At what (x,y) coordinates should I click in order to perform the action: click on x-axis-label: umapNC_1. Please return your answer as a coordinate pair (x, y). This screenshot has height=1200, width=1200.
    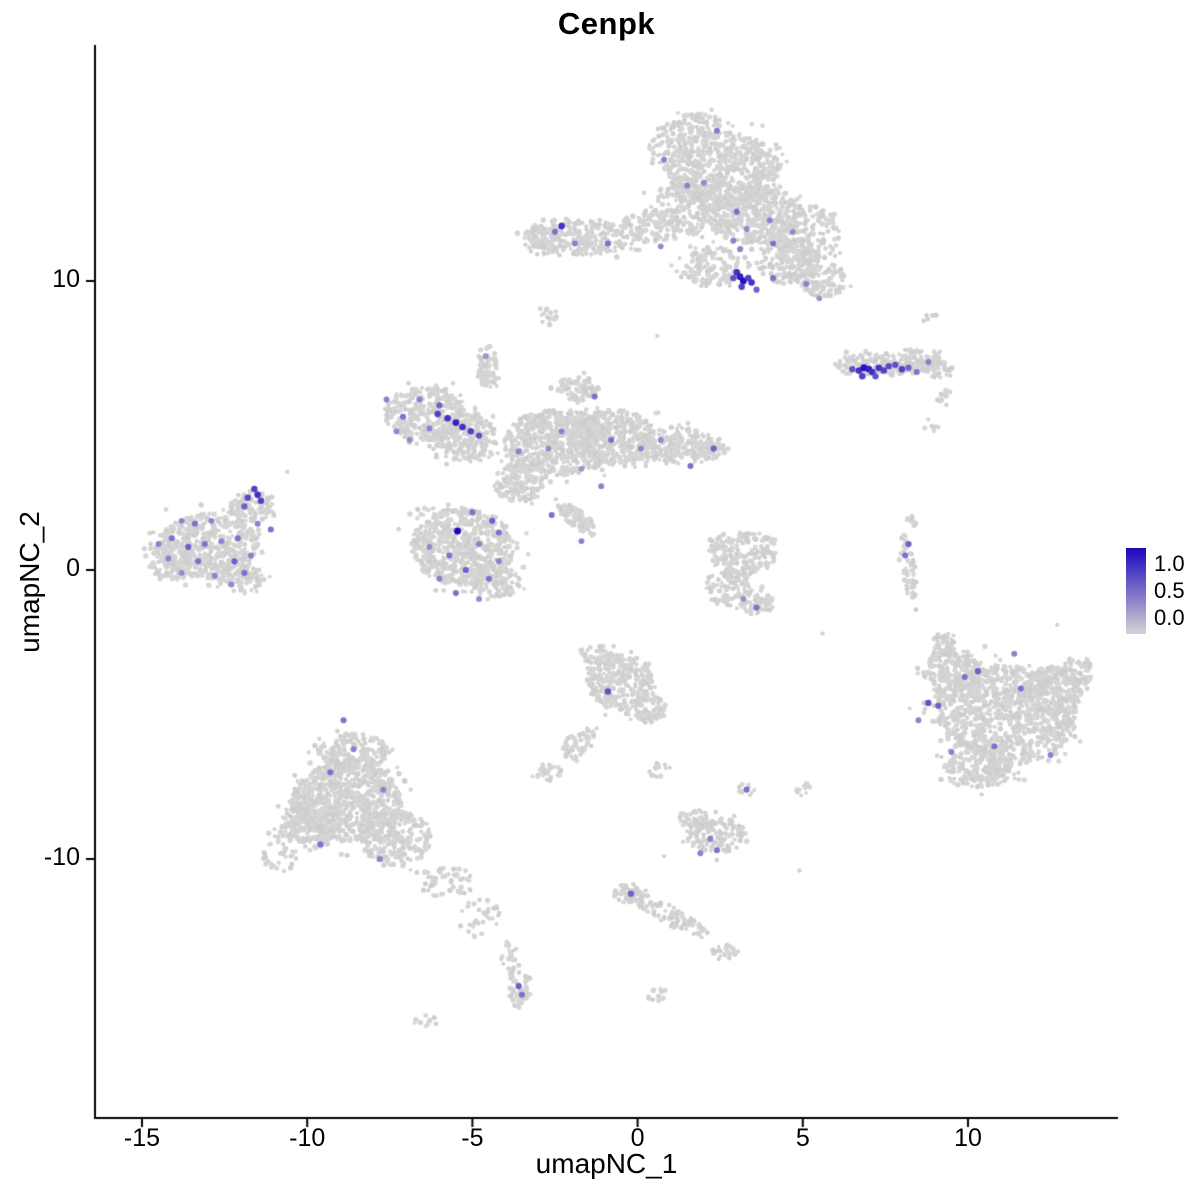
    Looking at the image, I should click on (606, 1163).